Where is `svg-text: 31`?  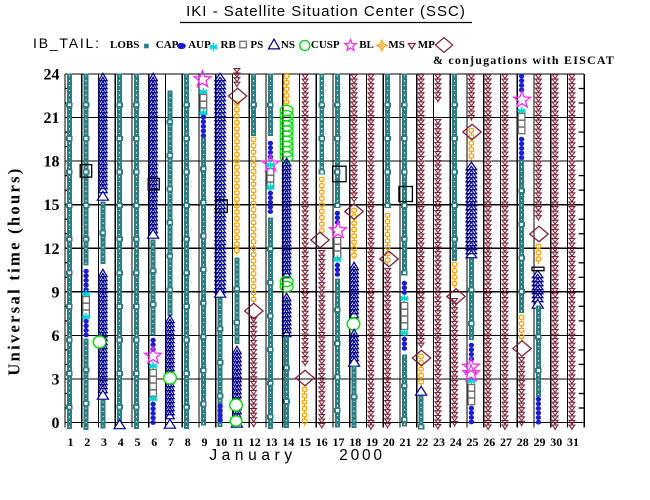 svg-text: 31 is located at coordinates (573, 442).